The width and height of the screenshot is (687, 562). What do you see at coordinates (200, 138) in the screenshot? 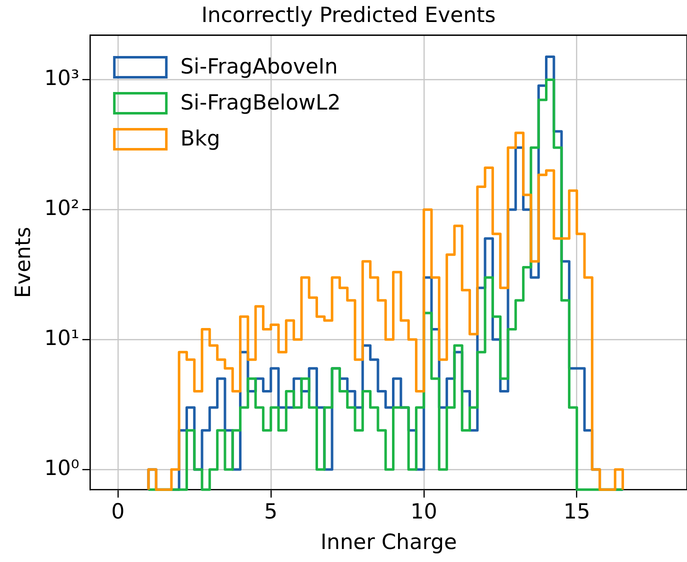
I see `legend-label: Bkg` at bounding box center [200, 138].